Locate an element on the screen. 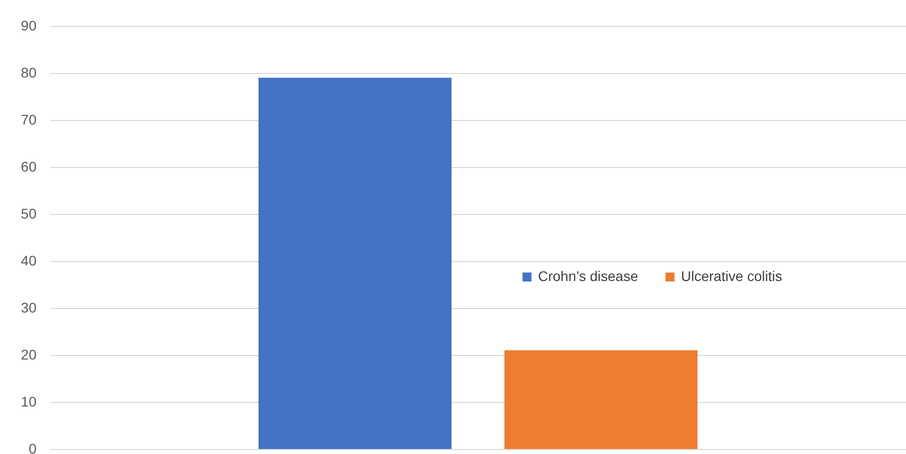 The width and height of the screenshot is (906, 454). y-tick-label: 40 is located at coordinates (28, 260).